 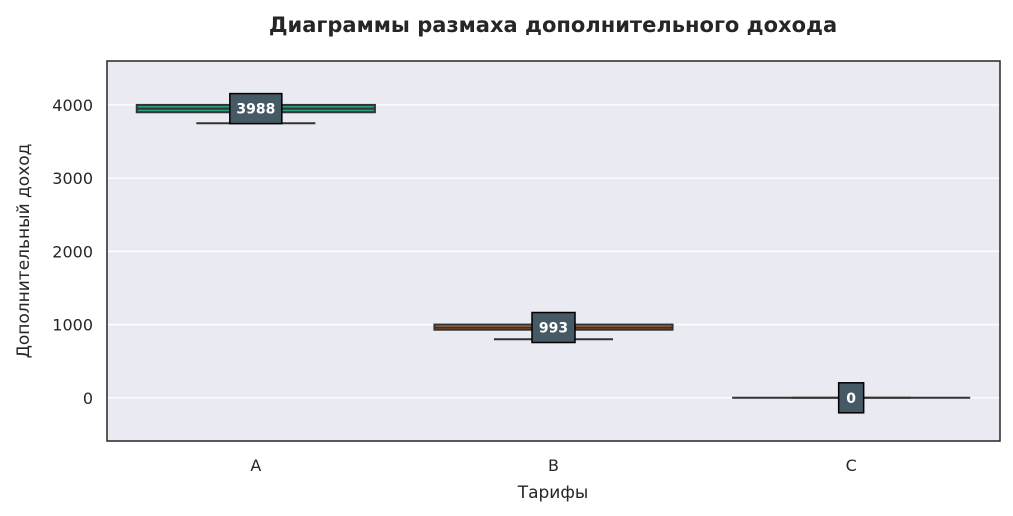 What do you see at coordinates (851, 465) in the screenshot?
I see `x-tick-label: C` at bounding box center [851, 465].